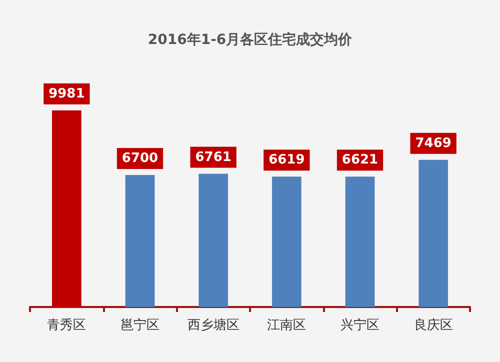 The width and height of the screenshot is (500, 362). I want to click on data-label: 6761, so click(213, 157).